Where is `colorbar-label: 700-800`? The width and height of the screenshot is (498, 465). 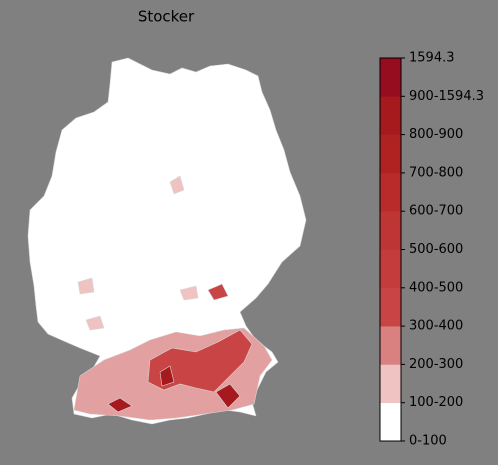
colorbar-label: 700-800 is located at coordinates (436, 172).